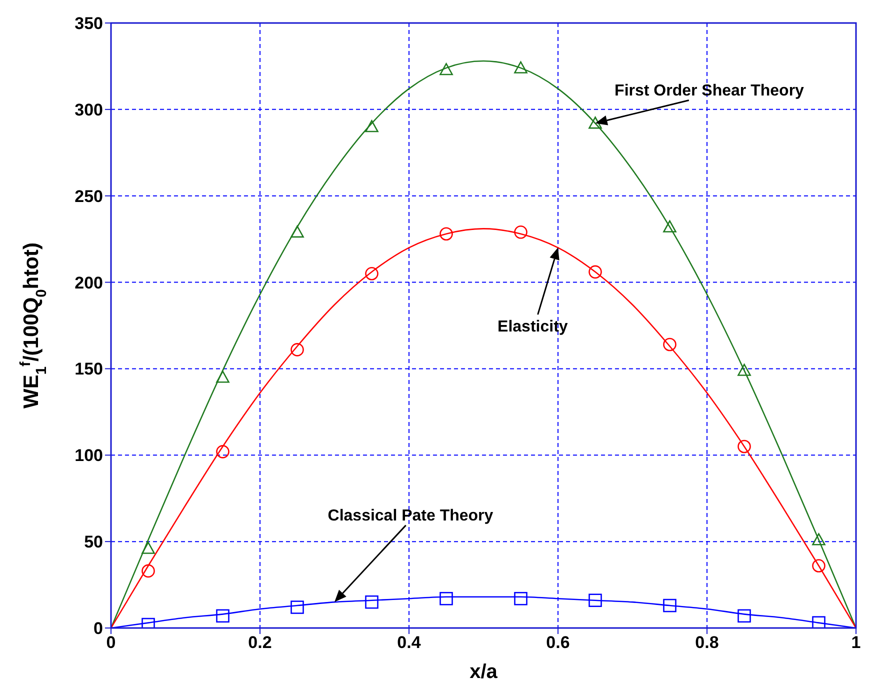  I want to click on y-tick-label: 0, so click(98, 628).